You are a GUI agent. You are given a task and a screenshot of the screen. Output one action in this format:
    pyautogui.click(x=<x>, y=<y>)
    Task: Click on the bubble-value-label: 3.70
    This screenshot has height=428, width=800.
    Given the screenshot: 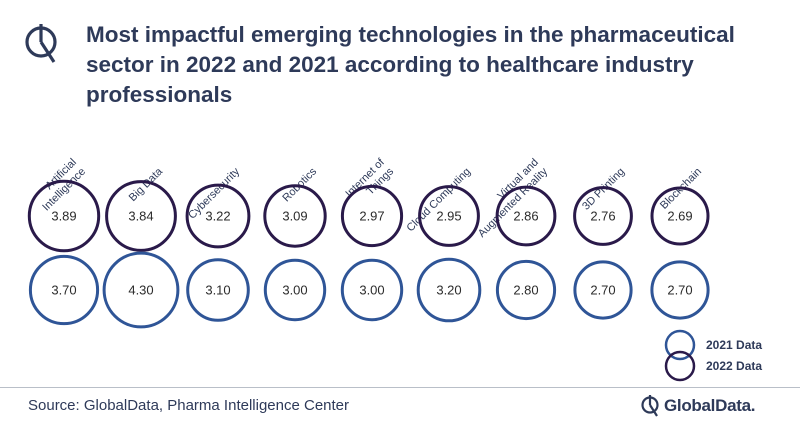 What is the action you would take?
    pyautogui.click(x=63, y=290)
    